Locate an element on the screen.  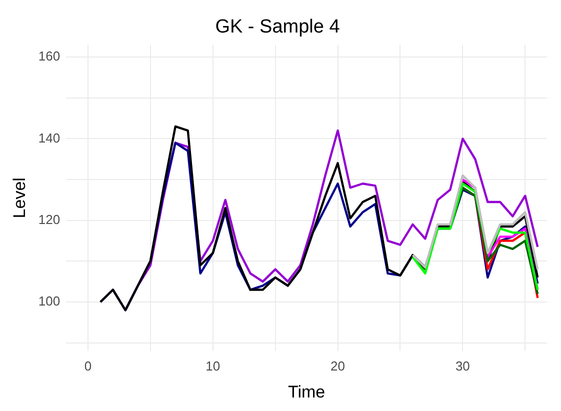
x-tick-label: 0 is located at coordinates (88, 366).